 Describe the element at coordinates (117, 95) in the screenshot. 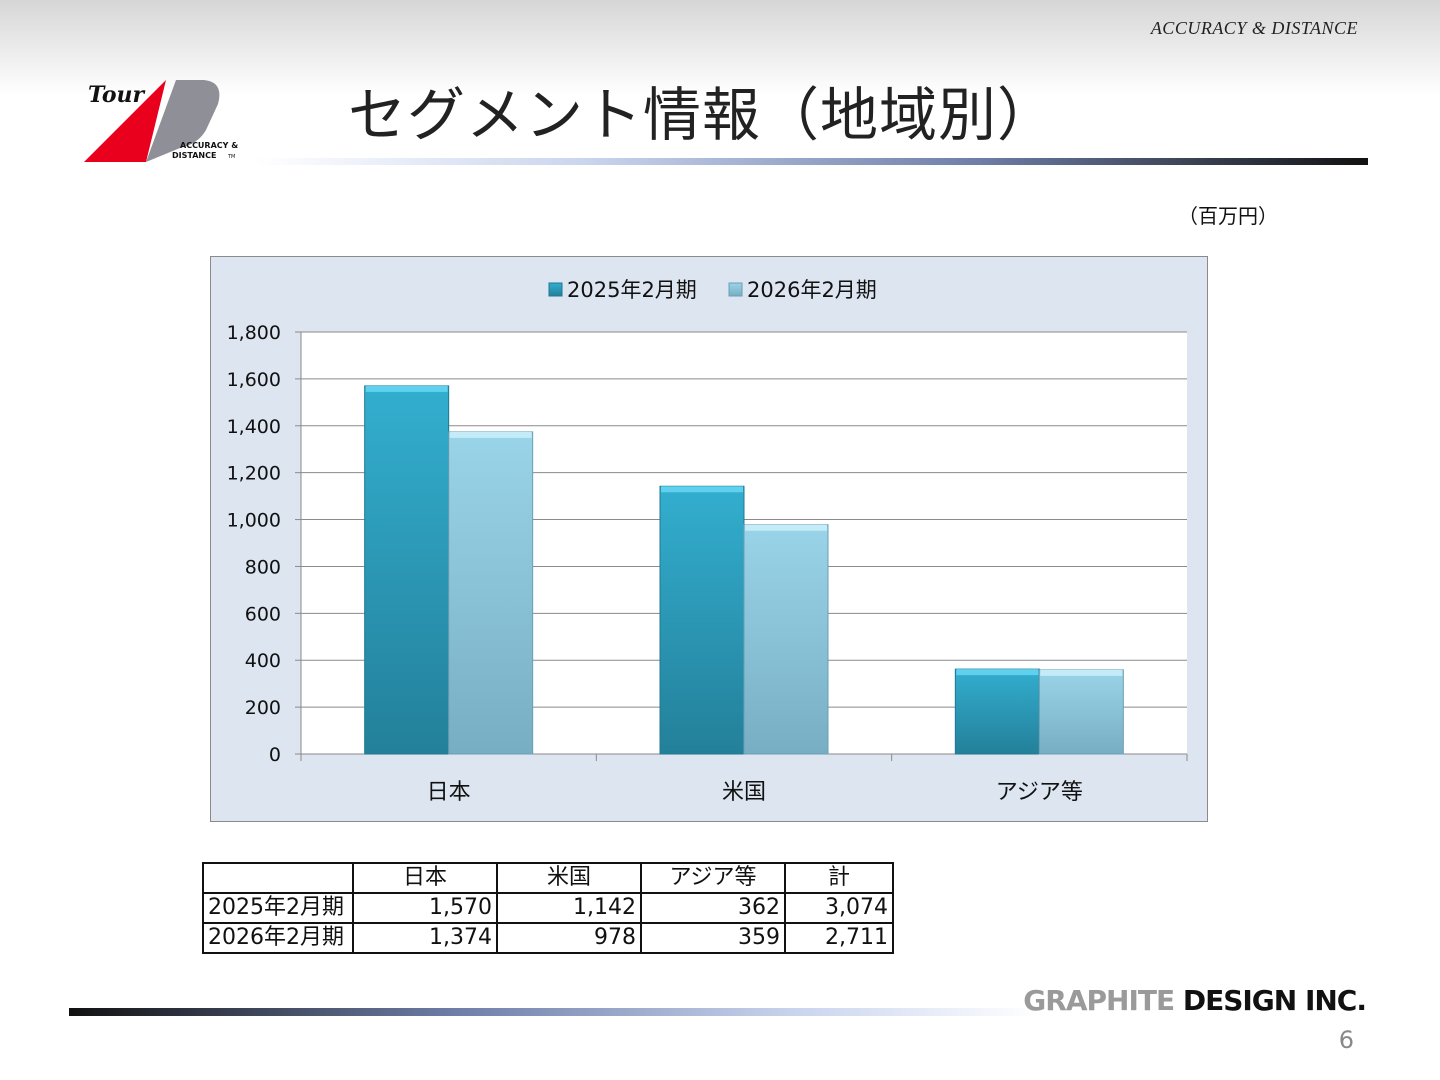

I see `logo-brand: Tour` at that location.